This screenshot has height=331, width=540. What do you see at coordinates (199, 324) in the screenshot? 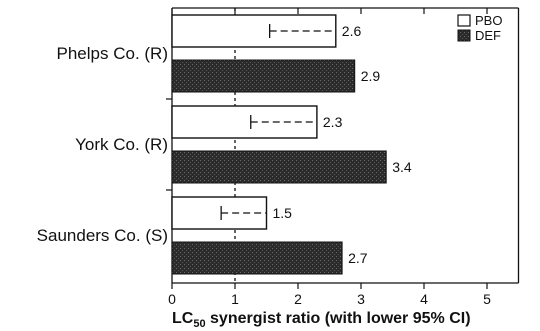
I see `x-axis-title-subscript: 50` at bounding box center [199, 324].